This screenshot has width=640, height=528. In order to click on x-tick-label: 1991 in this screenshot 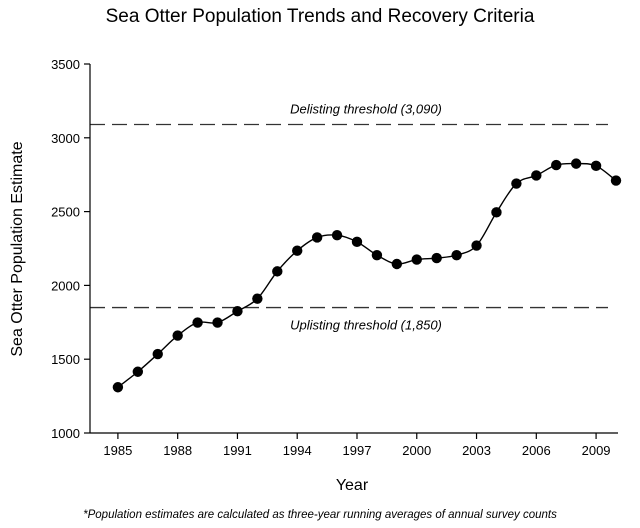, I will do `click(237, 450)`.